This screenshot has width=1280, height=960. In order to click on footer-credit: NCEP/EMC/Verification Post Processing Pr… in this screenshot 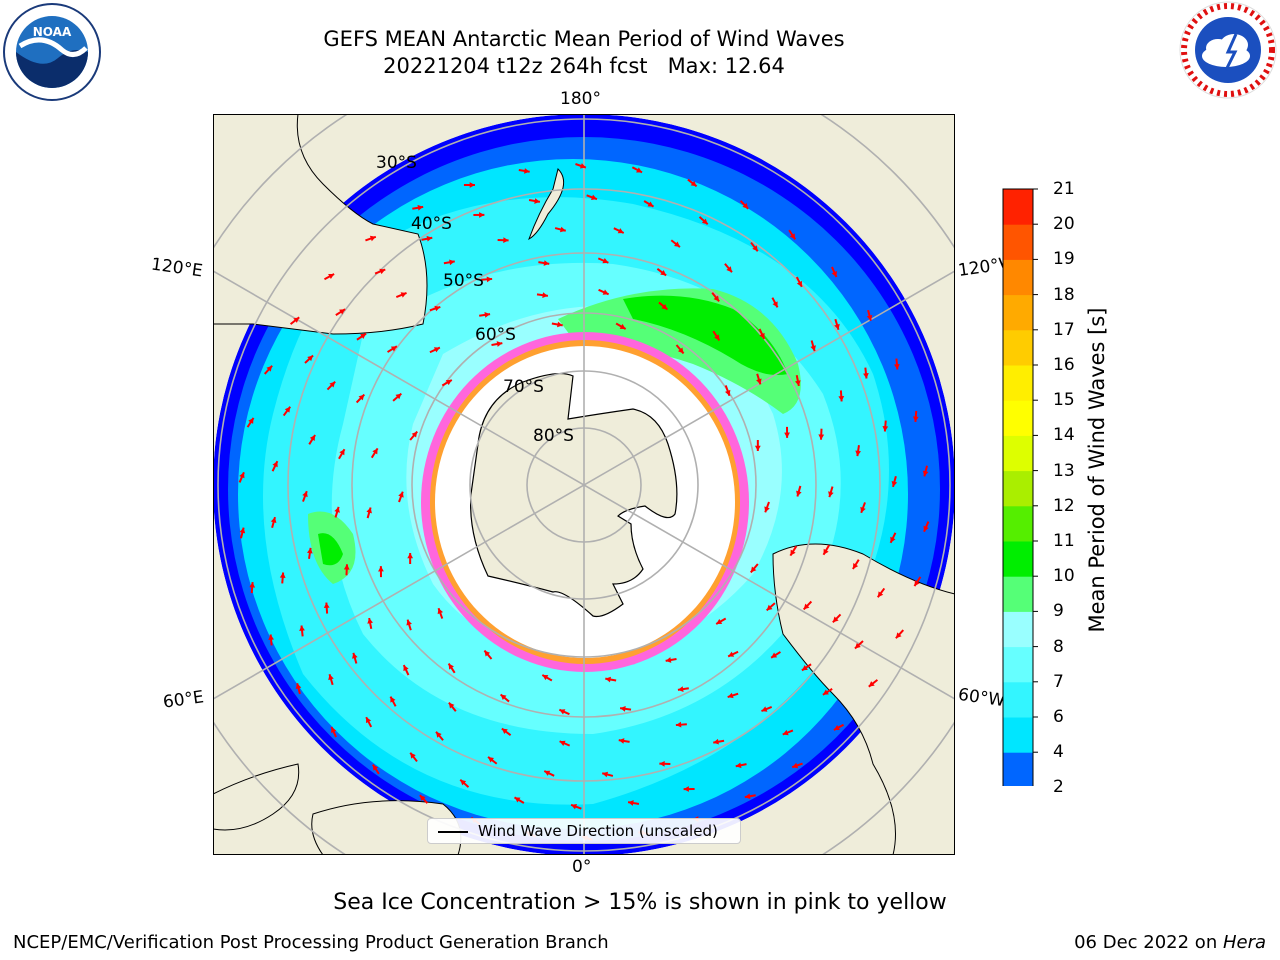, I will do `click(311, 942)`.